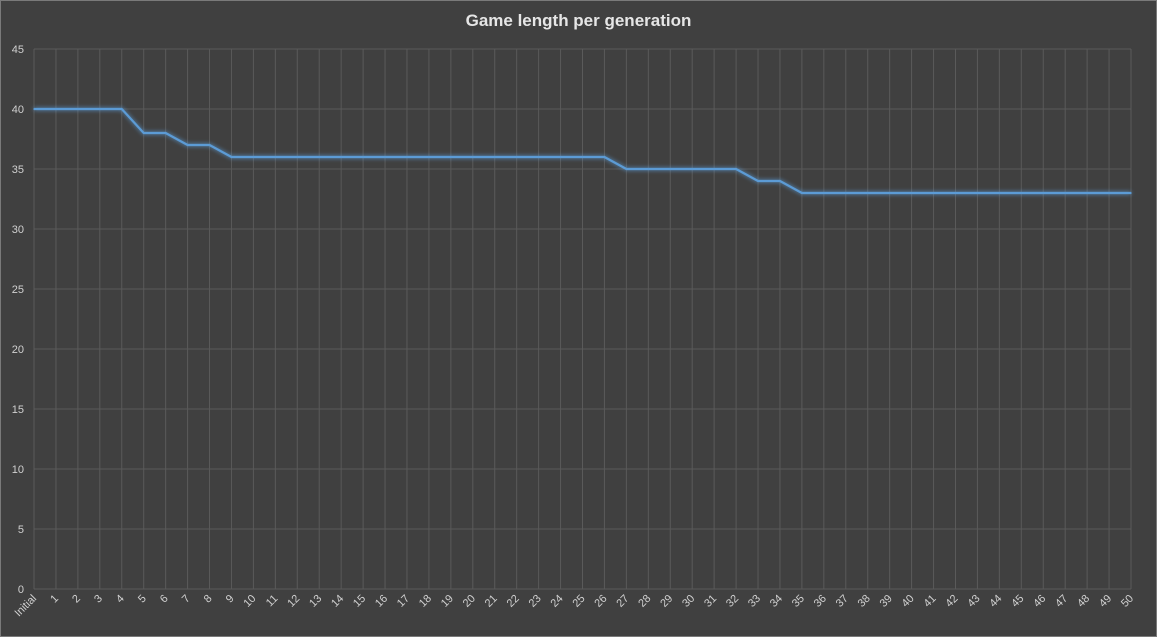 Image resolution: width=1157 pixels, height=637 pixels. I want to click on x-tick-label: 28, so click(644, 601).